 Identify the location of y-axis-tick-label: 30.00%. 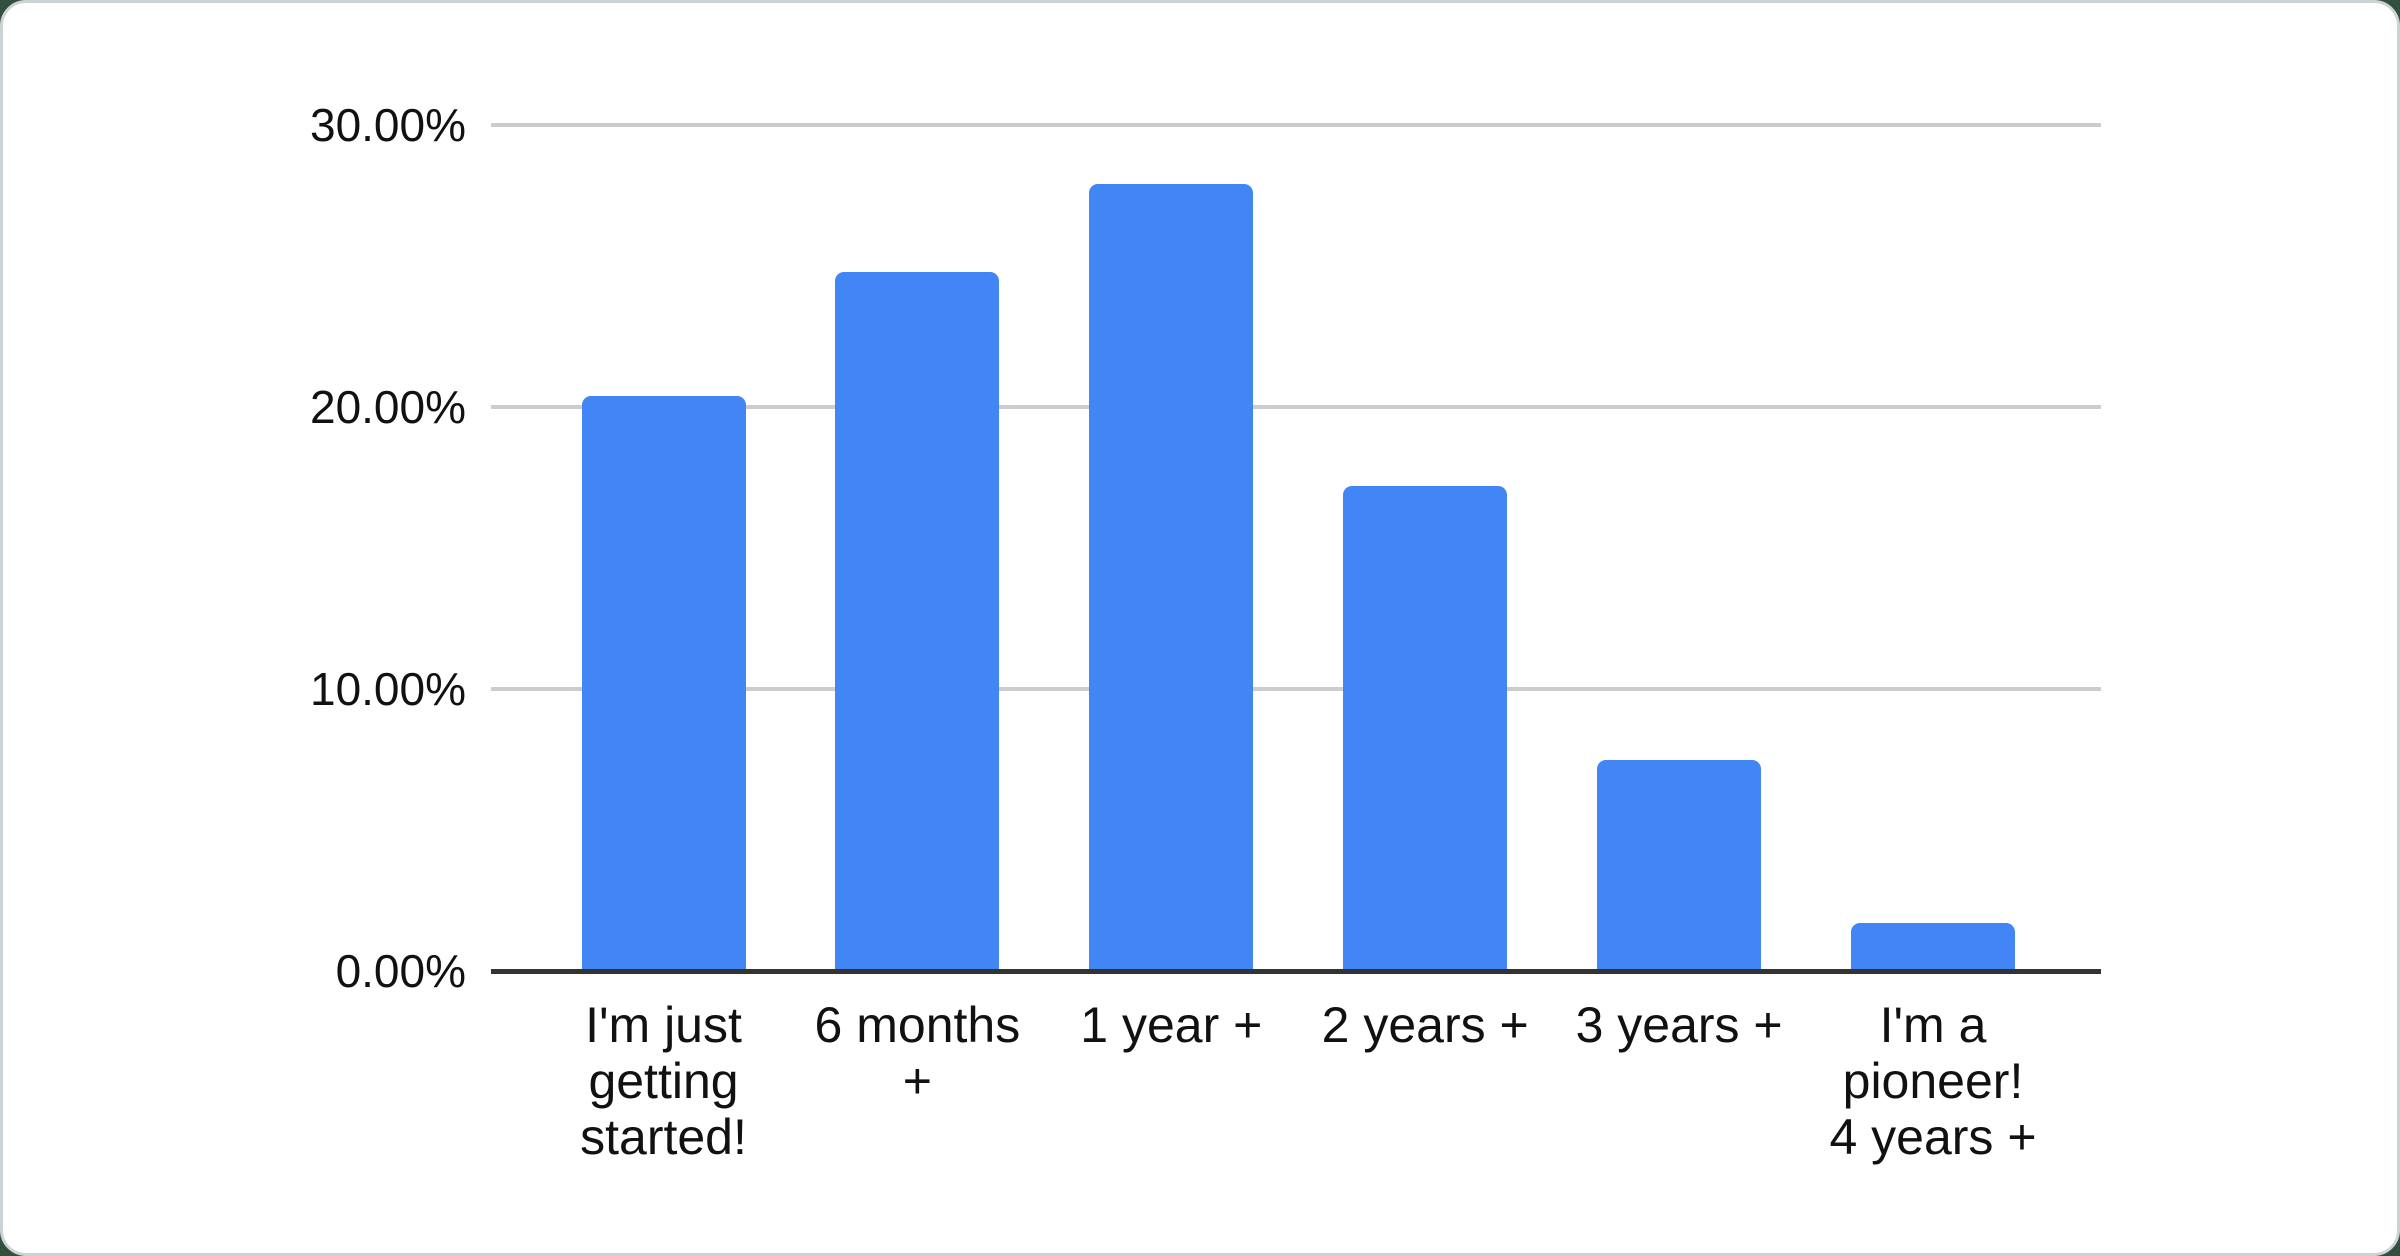
(387, 125).